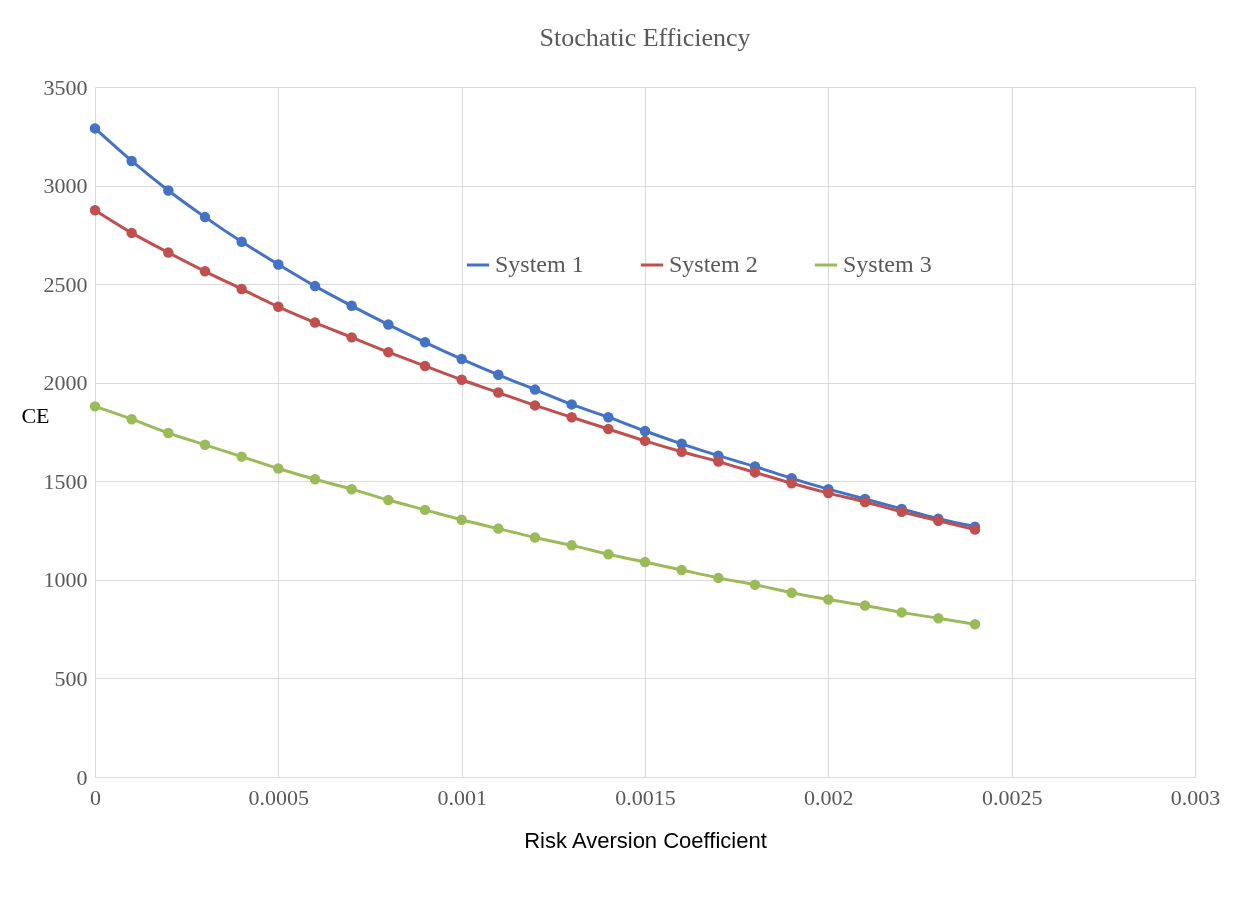 The image size is (1250, 917). I want to click on legend-label: System 3, so click(887, 264).